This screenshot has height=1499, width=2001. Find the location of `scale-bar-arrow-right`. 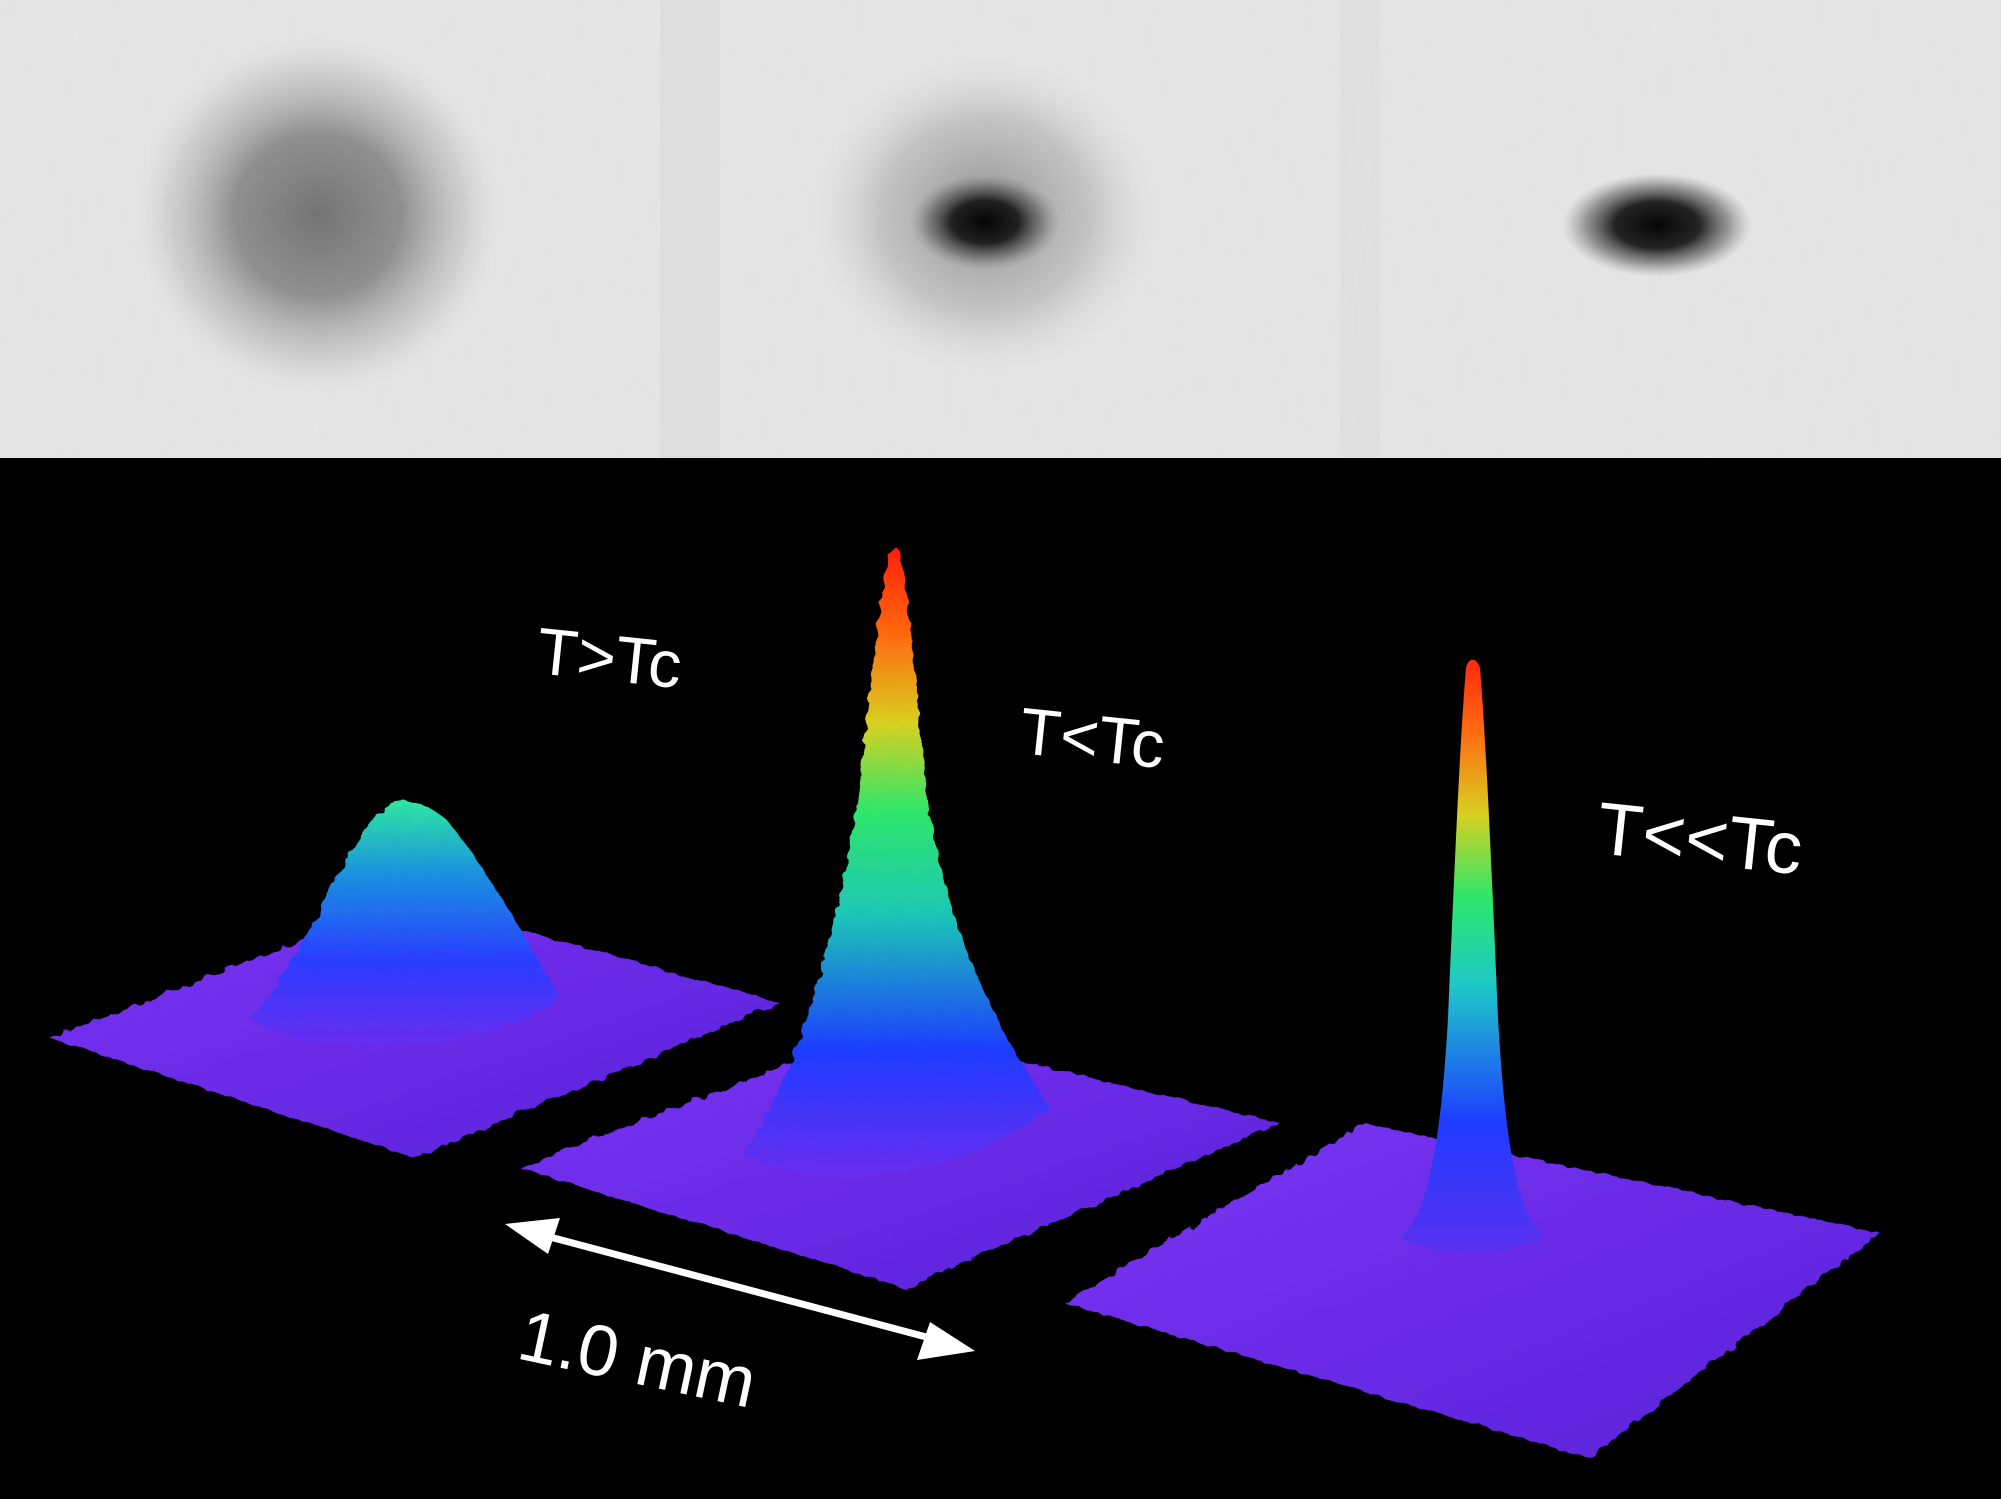

scale-bar-arrow-right is located at coordinates (946, 1341).